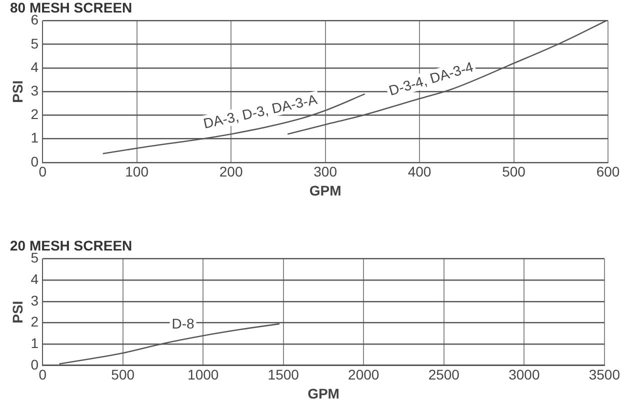 This screenshot has height=403, width=622. I want to click on x-tick-label: 3000, so click(524, 374).